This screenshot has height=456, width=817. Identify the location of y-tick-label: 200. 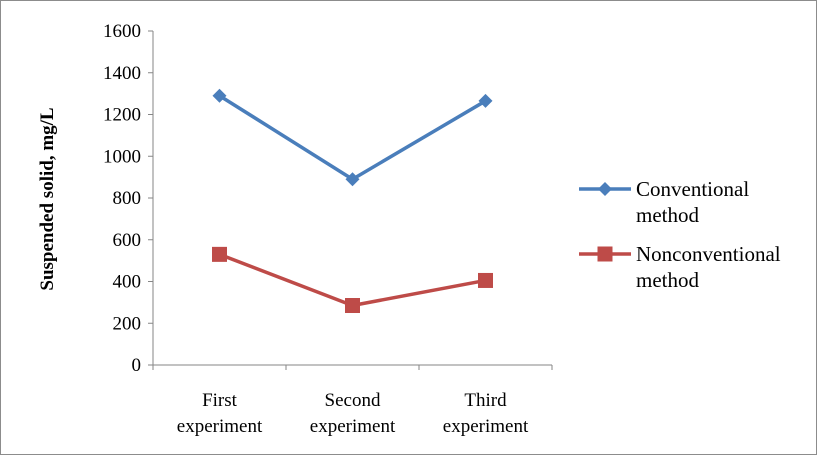
(127, 323).